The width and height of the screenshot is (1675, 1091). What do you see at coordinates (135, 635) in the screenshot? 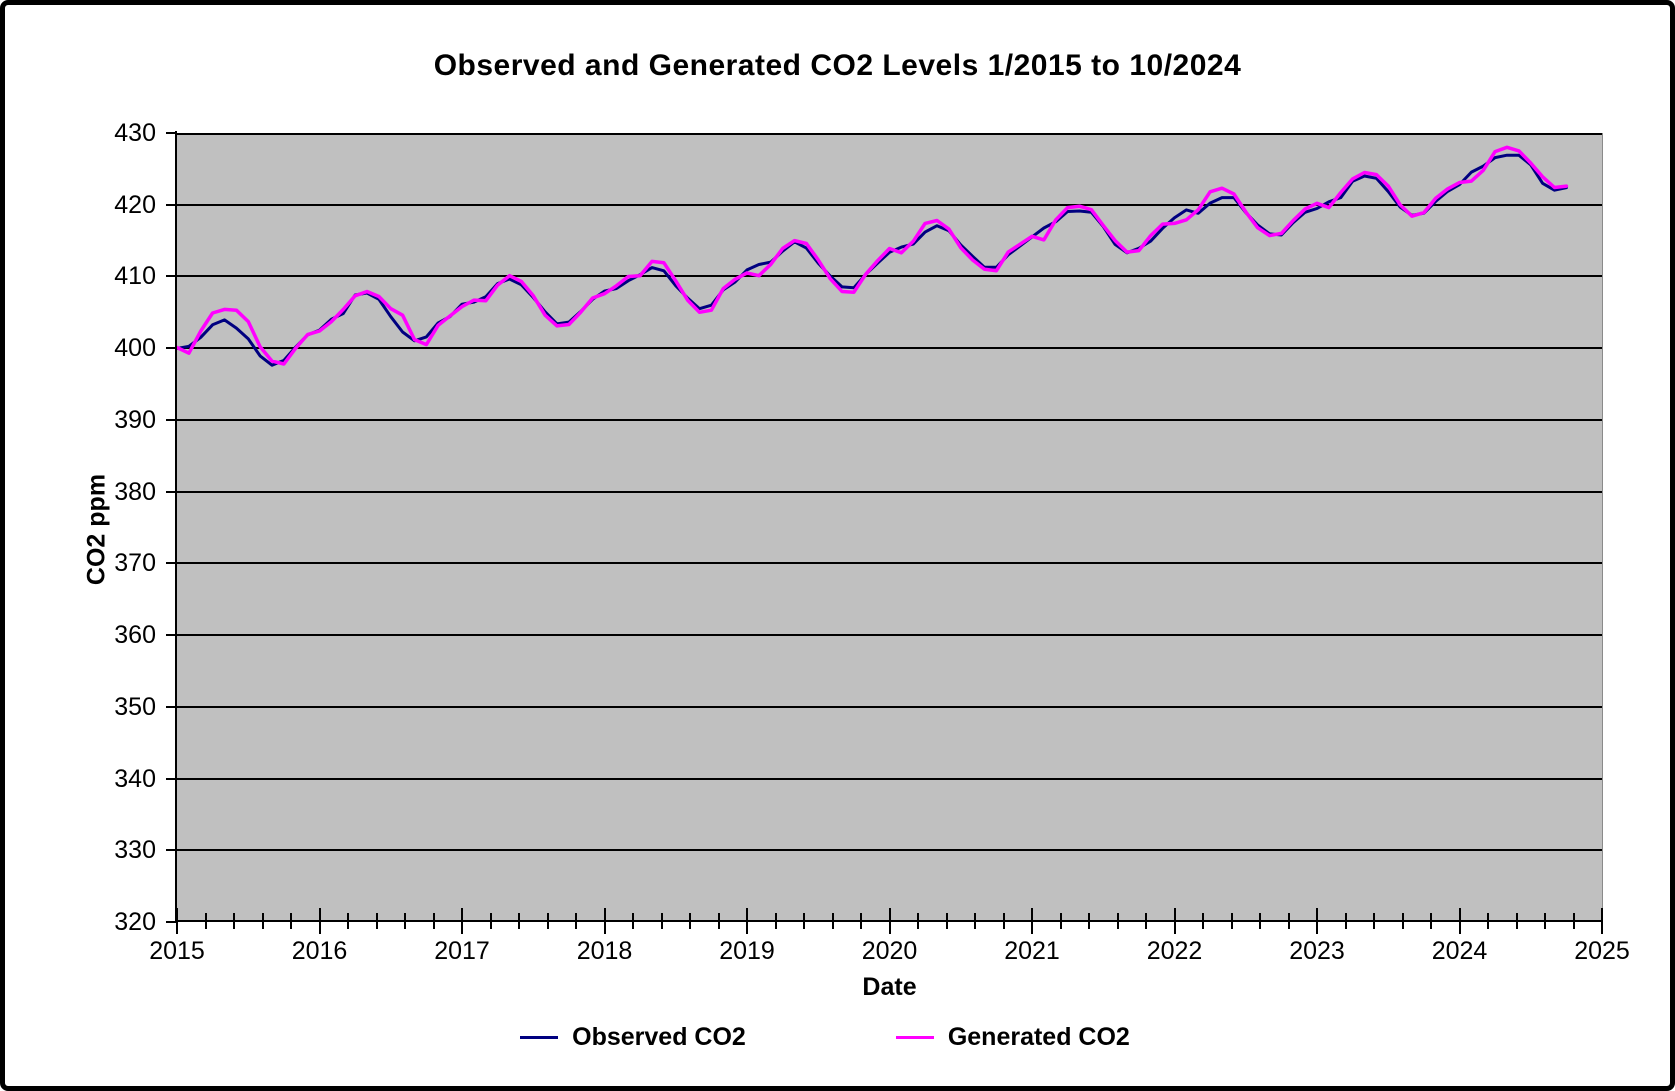
I see `y-tick-label-360: 360` at bounding box center [135, 635].